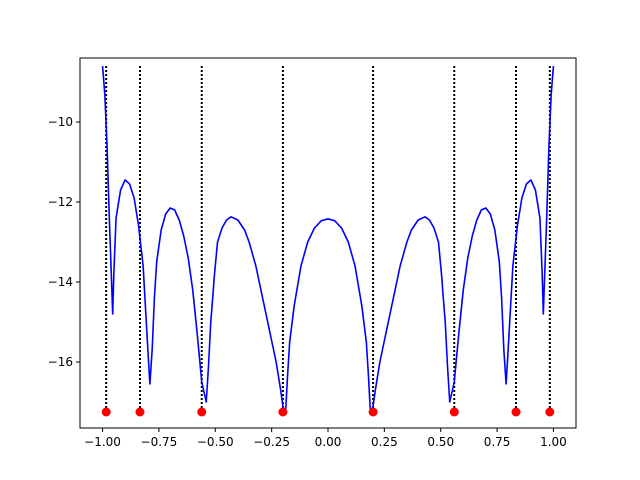 This screenshot has width=640, height=480. I want to click on points-layer, so click(328, 412).